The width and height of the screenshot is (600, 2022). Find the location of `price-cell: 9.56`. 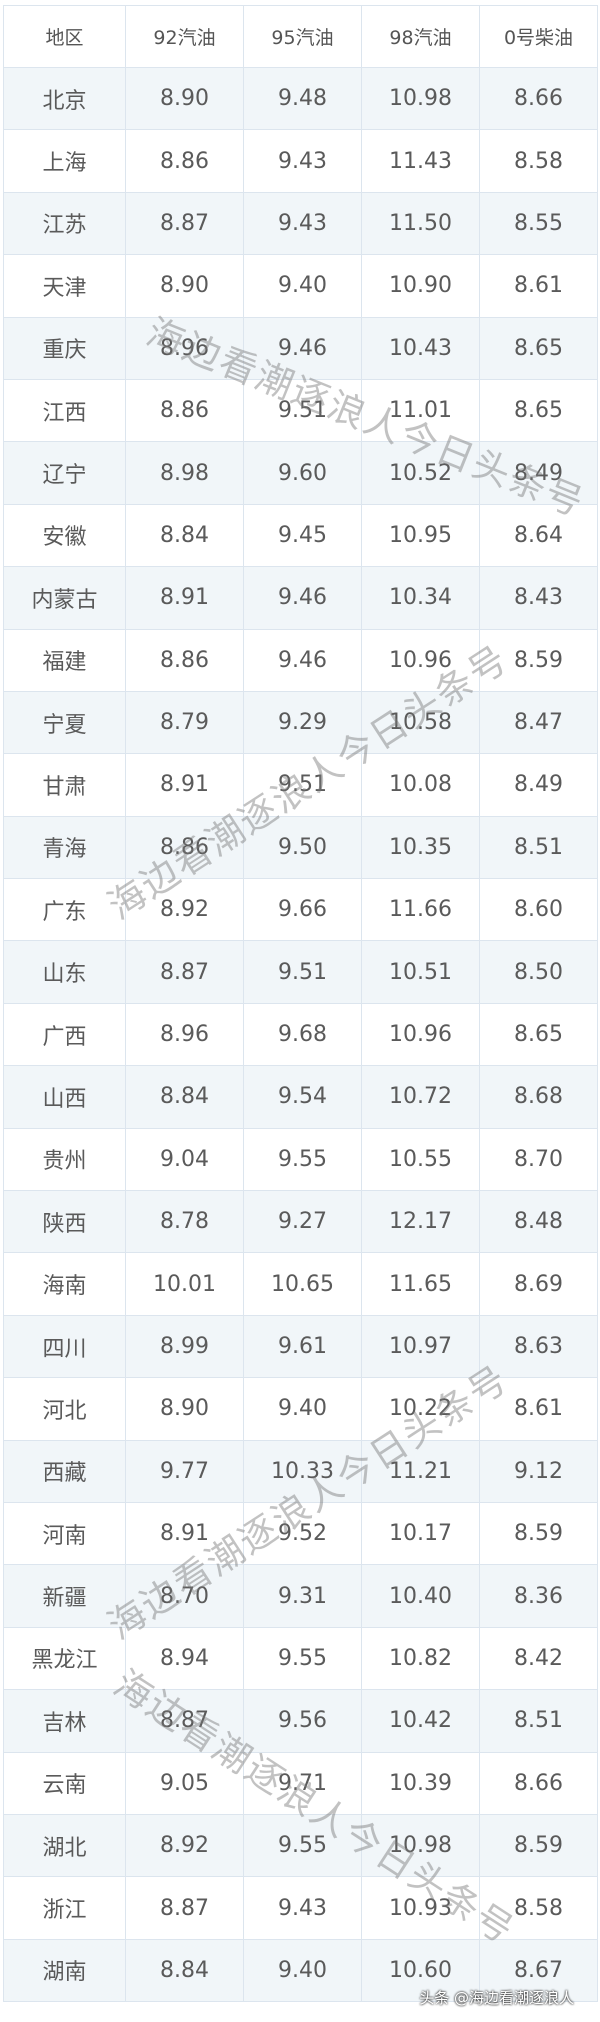

price-cell: 9.56 is located at coordinates (302, 1721).